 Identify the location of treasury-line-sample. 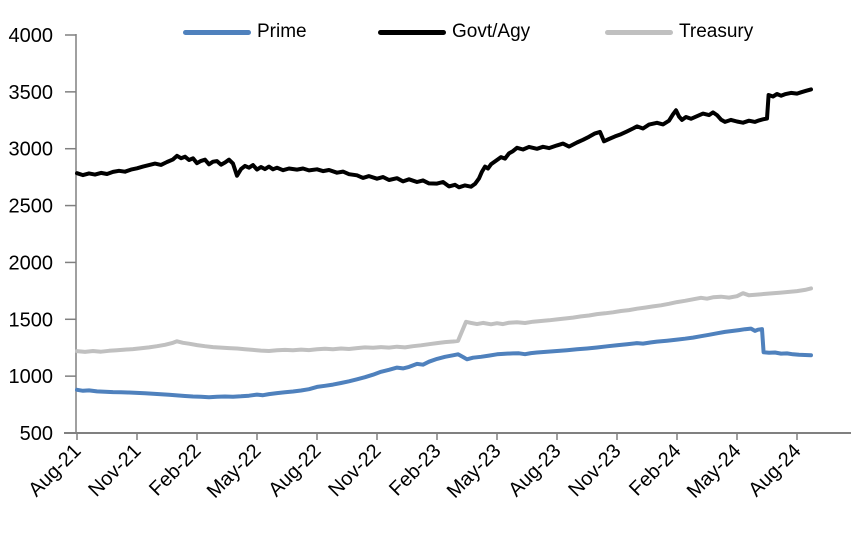
(639, 32).